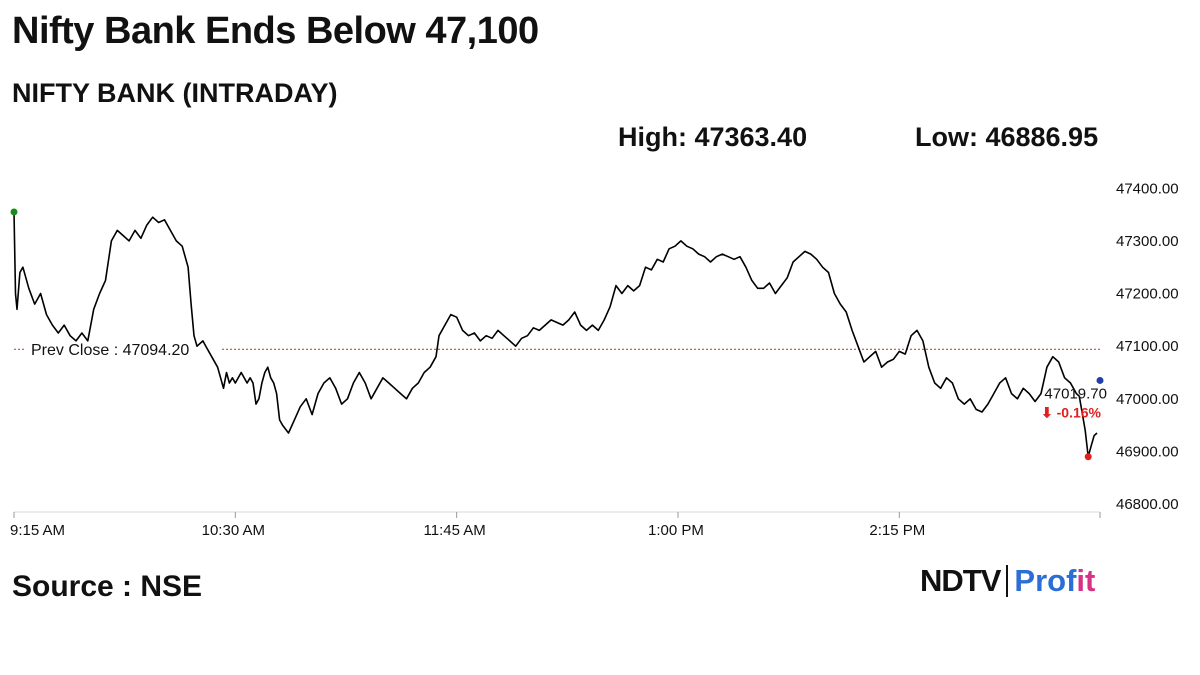  What do you see at coordinates (1147, 504) in the screenshot?
I see `y-tick-label: 46800.00` at bounding box center [1147, 504].